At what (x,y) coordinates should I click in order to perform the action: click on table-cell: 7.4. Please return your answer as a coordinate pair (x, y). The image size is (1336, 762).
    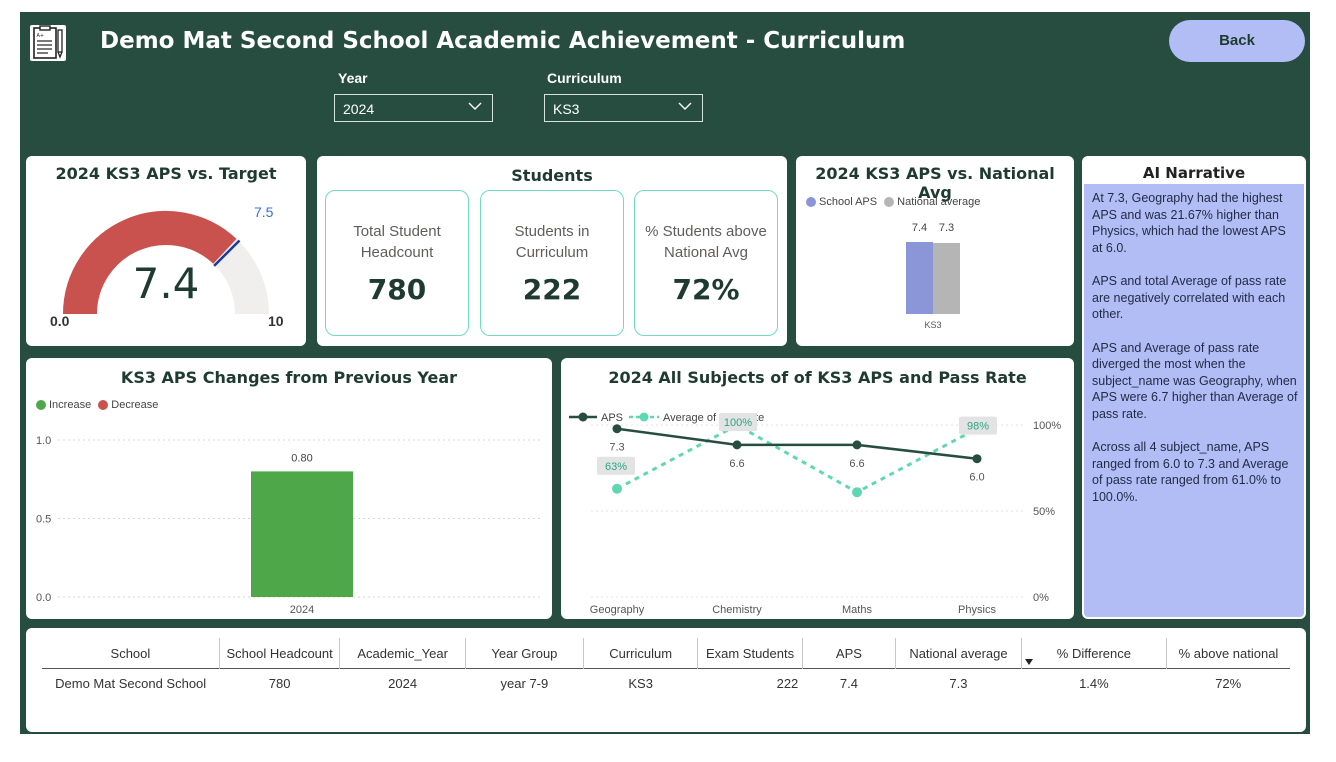
    Looking at the image, I should click on (849, 682).